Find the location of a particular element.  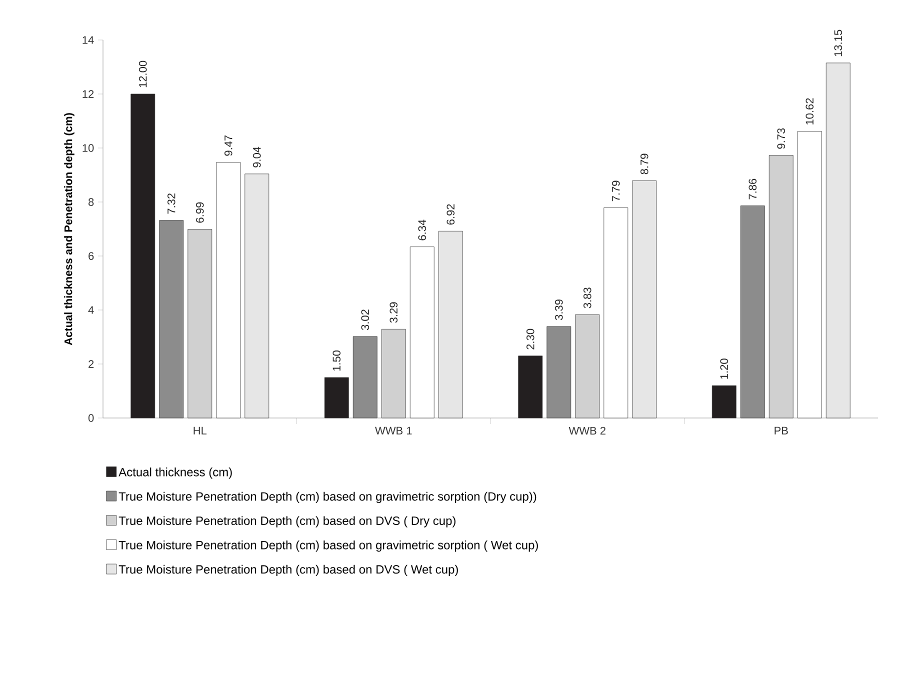

data-label: 9.47 is located at coordinates (228, 145).